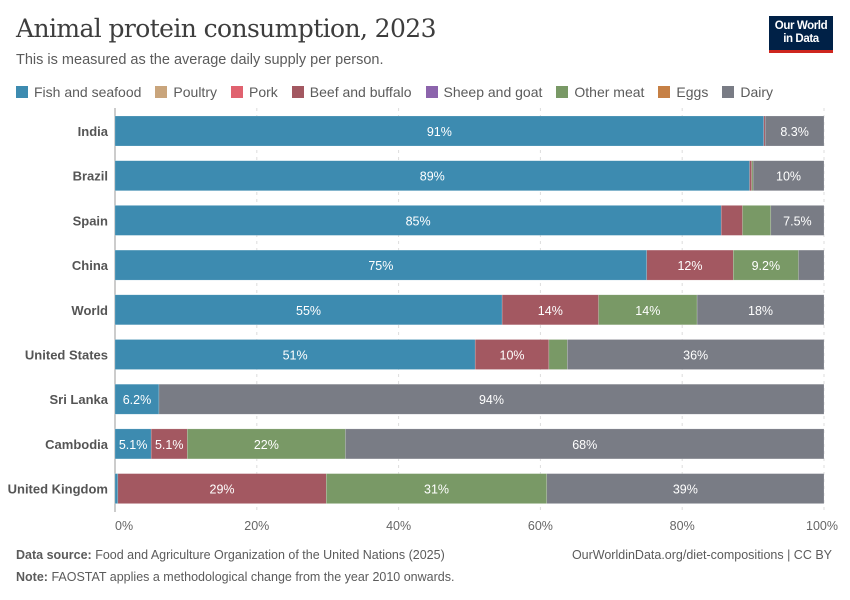 The width and height of the screenshot is (850, 600). I want to click on category-label-china: China, so click(90, 265).